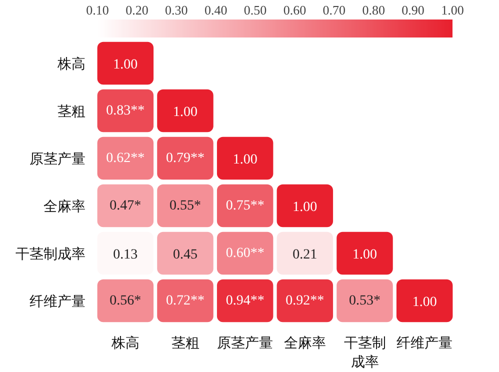  What do you see at coordinates (364, 300) in the screenshot?
I see `data-label: 0.53*` at bounding box center [364, 300].